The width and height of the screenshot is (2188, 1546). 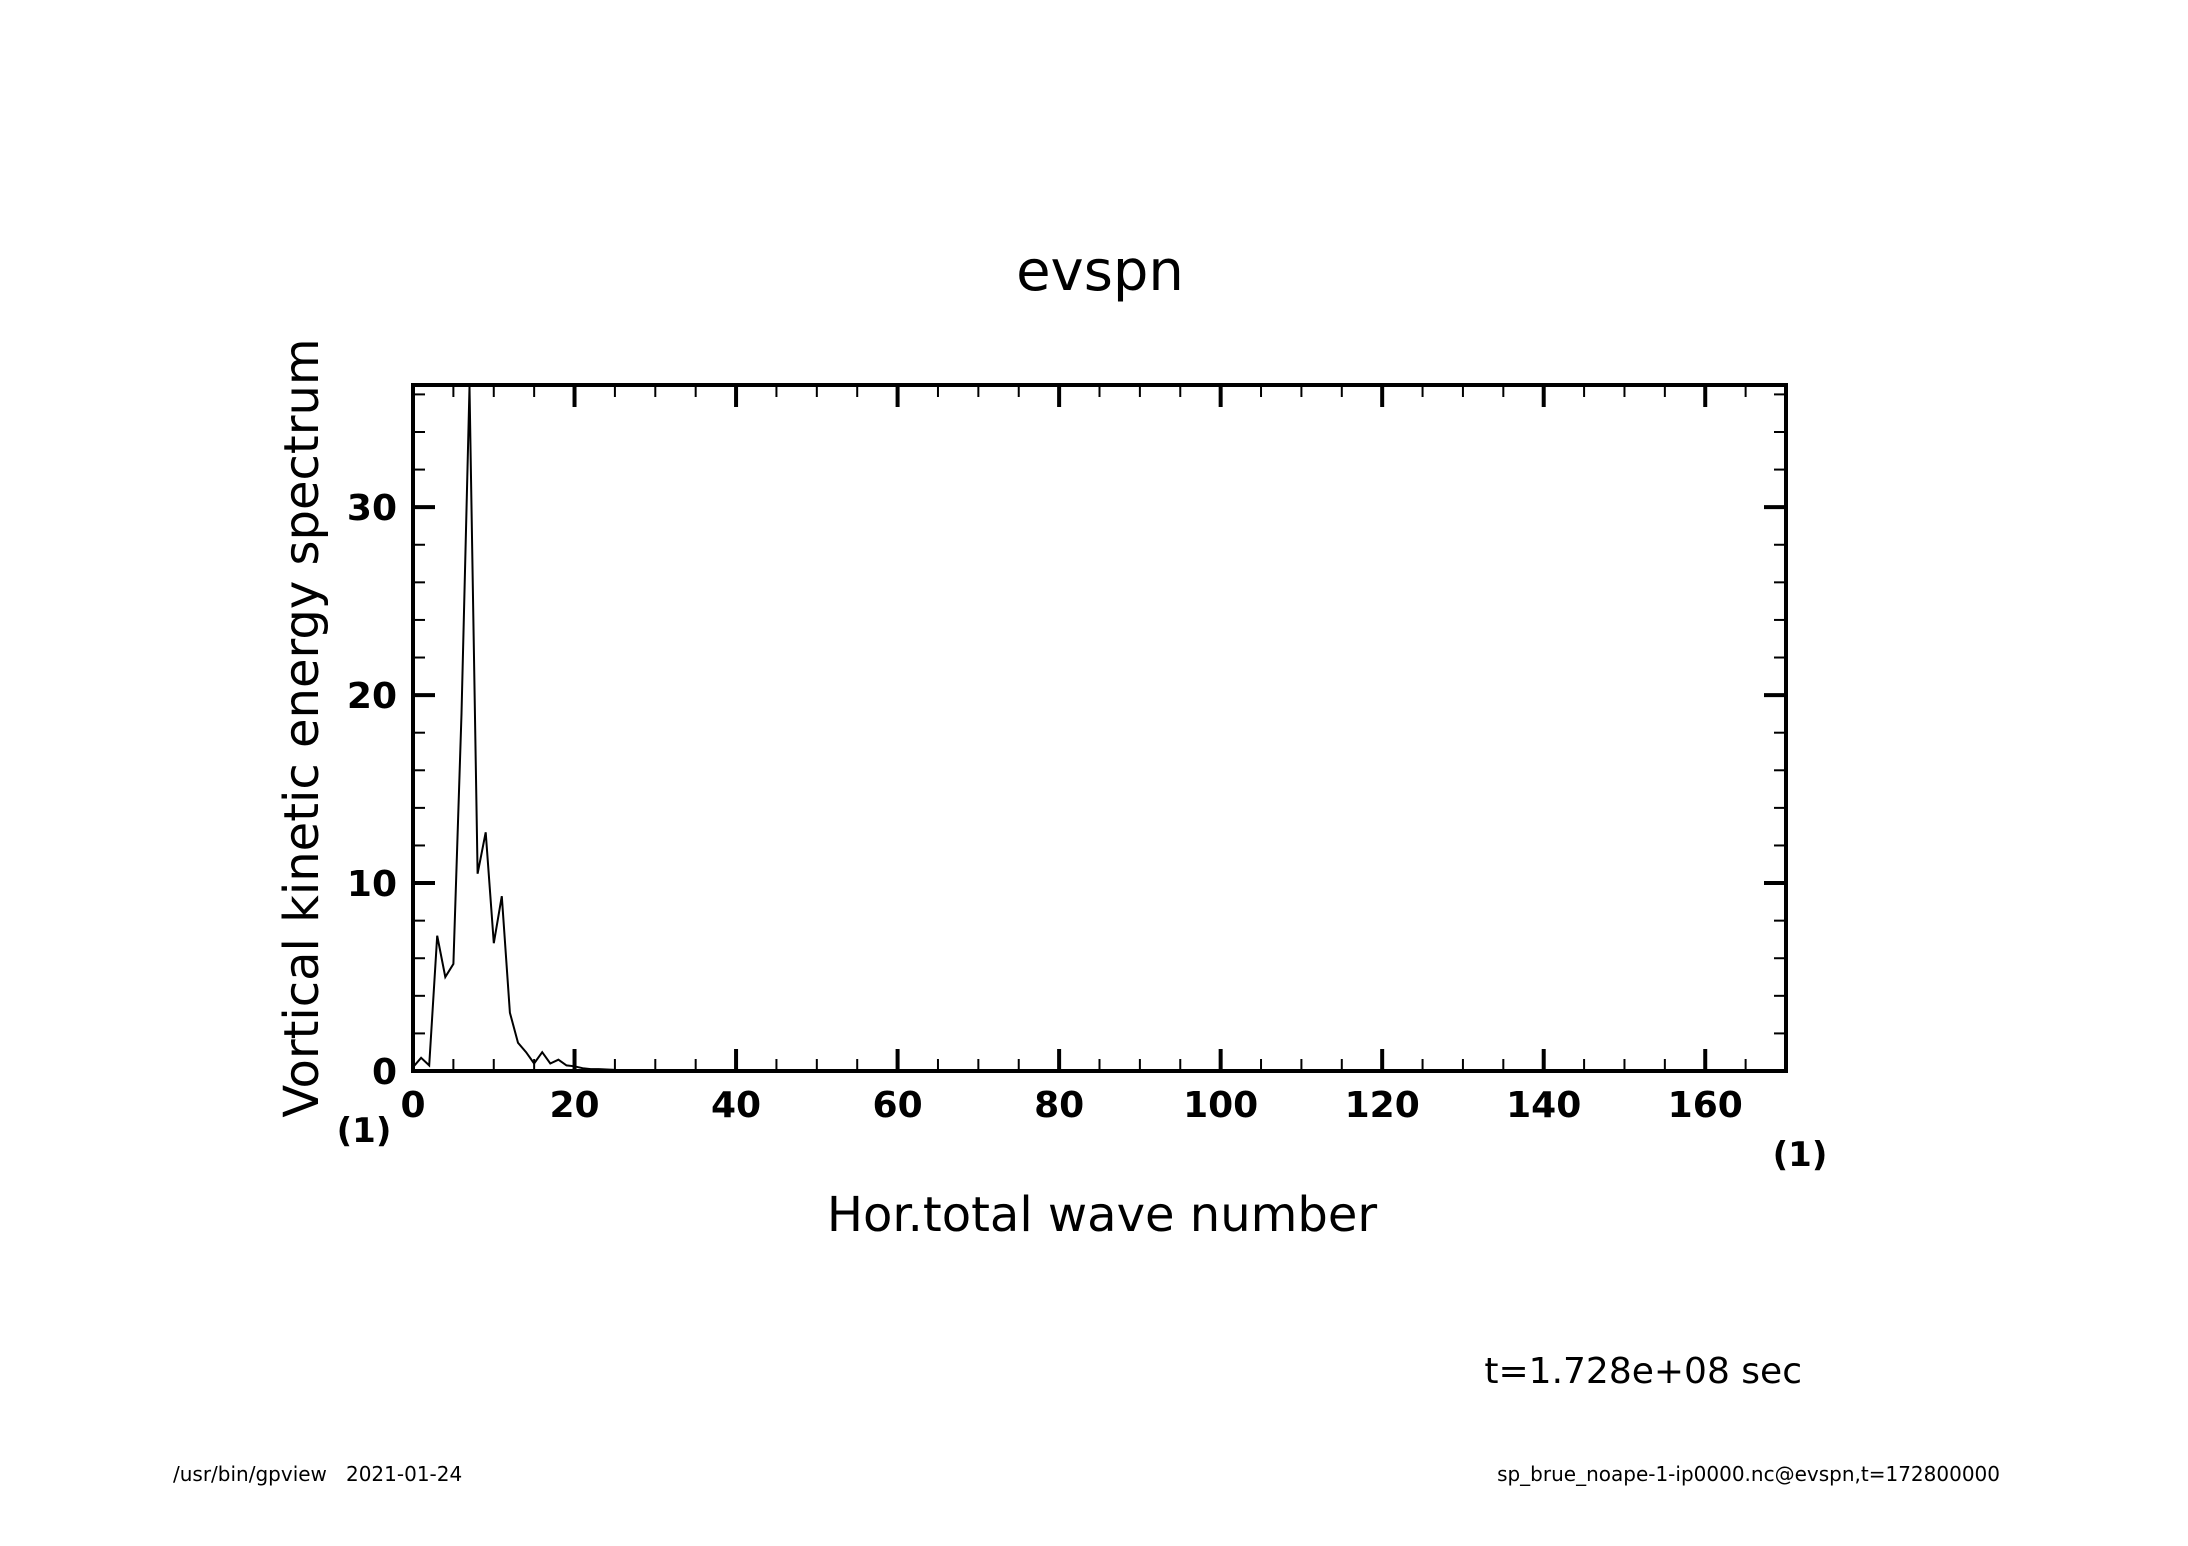 What do you see at coordinates (1643, 1371) in the screenshot?
I see `time-annotation: t=1.728e+08 sec` at bounding box center [1643, 1371].